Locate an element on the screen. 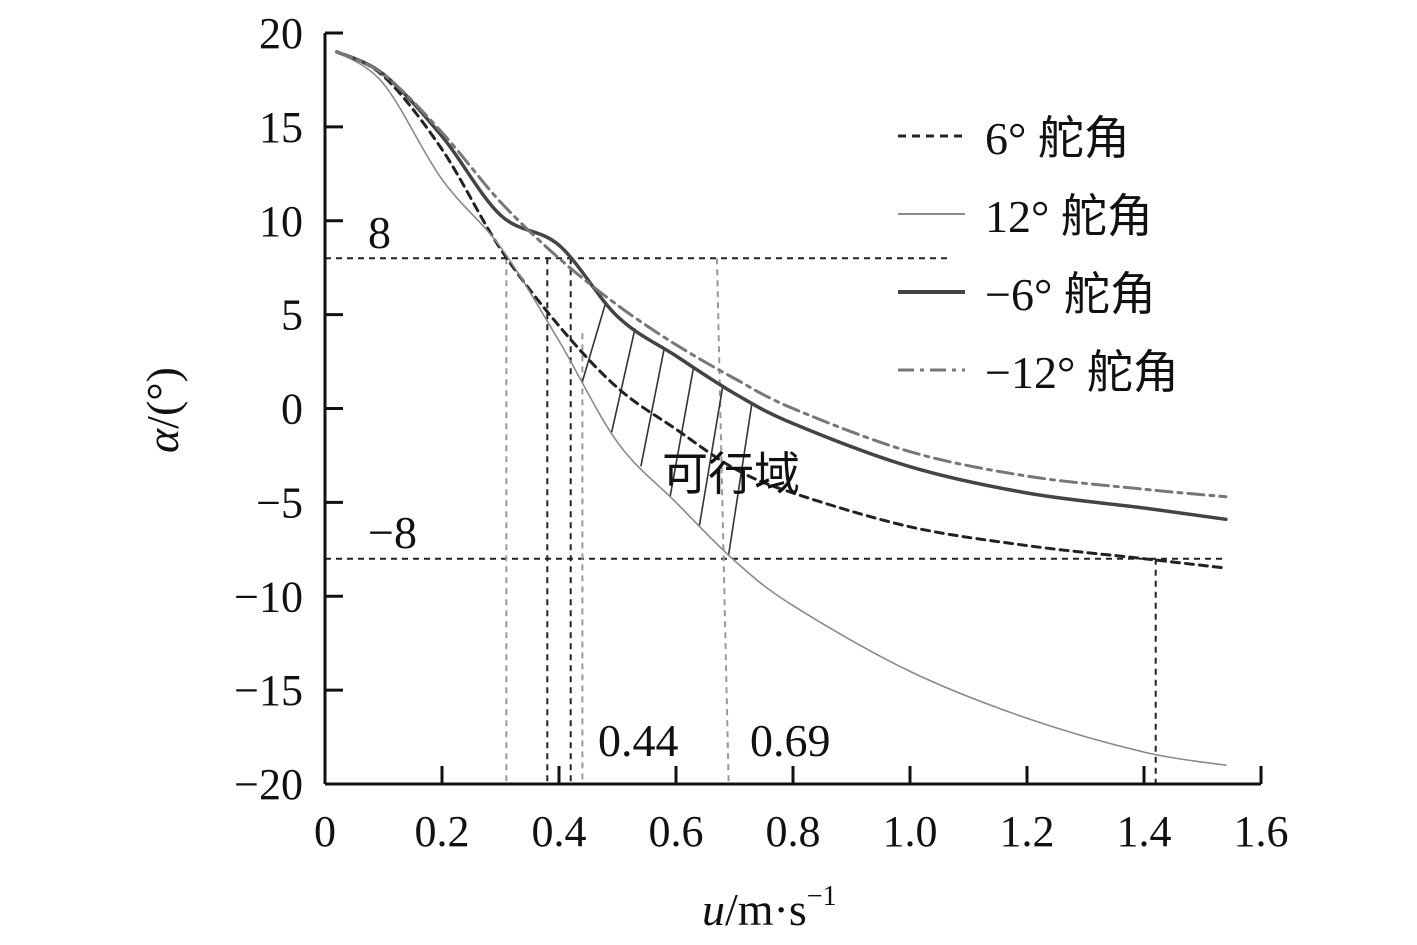  mark-label-069: 0.69 is located at coordinates (790, 740).